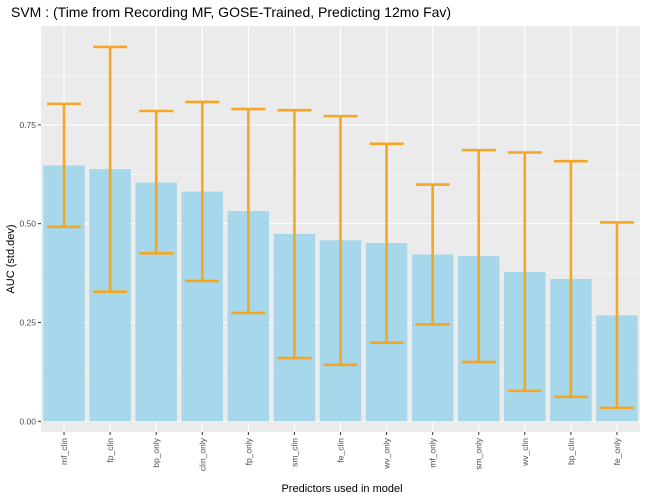 This screenshot has height=500, width=650. Describe the element at coordinates (27, 322) in the screenshot. I see `y-tick-label: 0.25` at that location.